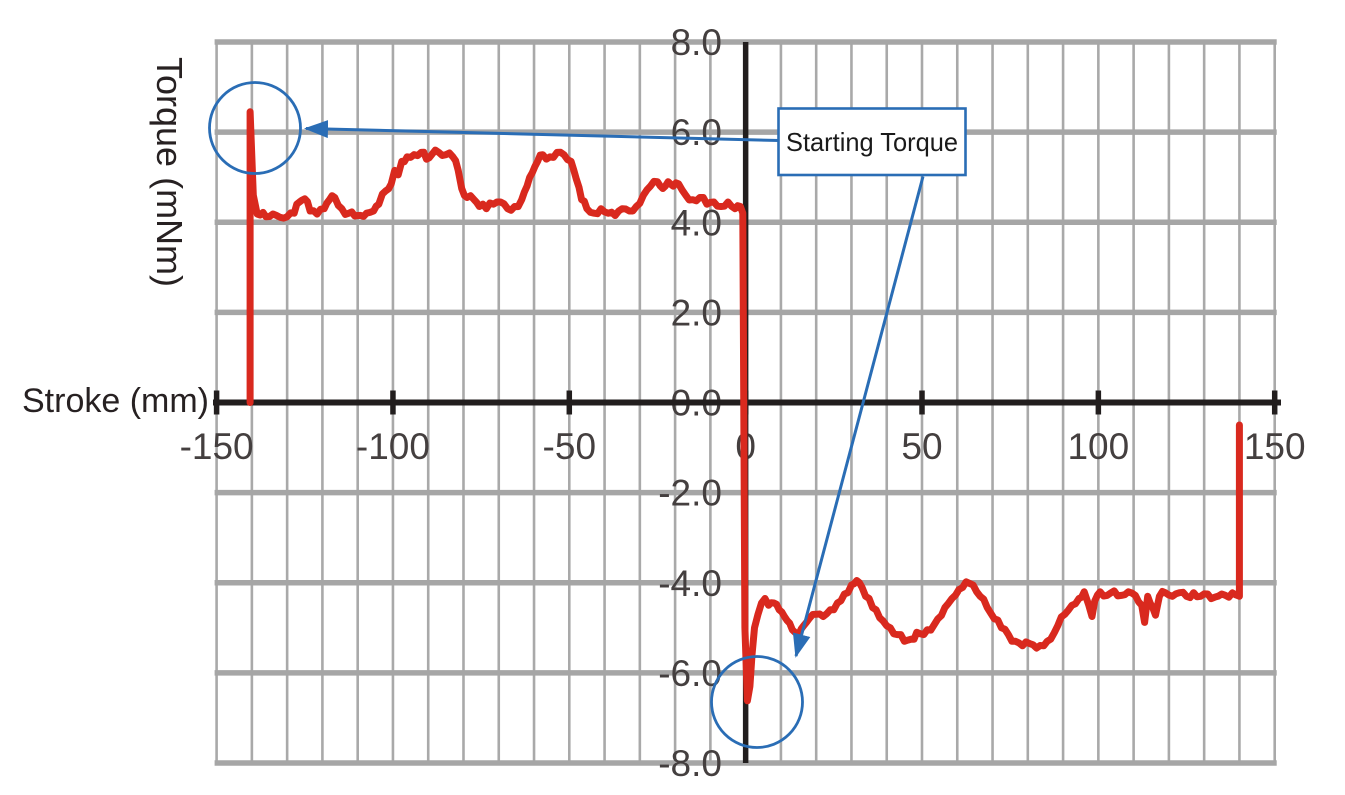  What do you see at coordinates (217, 446) in the screenshot?
I see `x-tick-label: -150` at bounding box center [217, 446].